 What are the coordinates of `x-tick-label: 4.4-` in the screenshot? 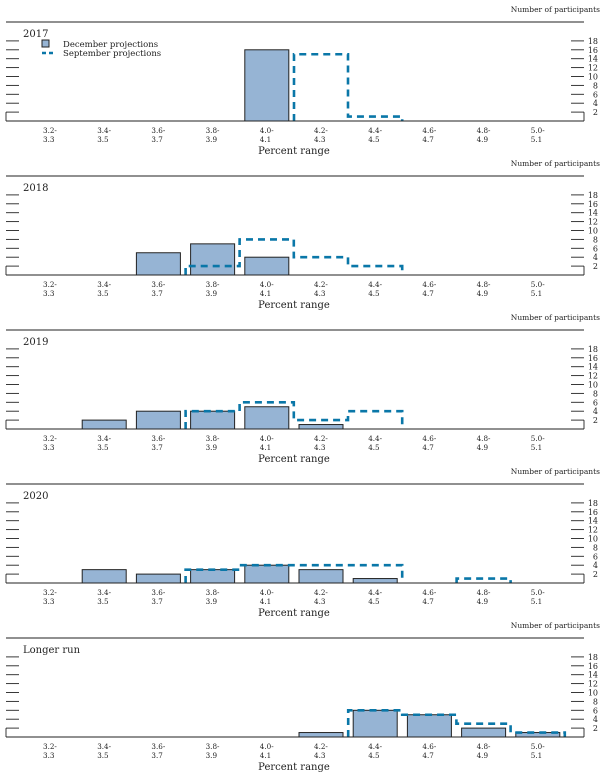 It's located at (375, 284).